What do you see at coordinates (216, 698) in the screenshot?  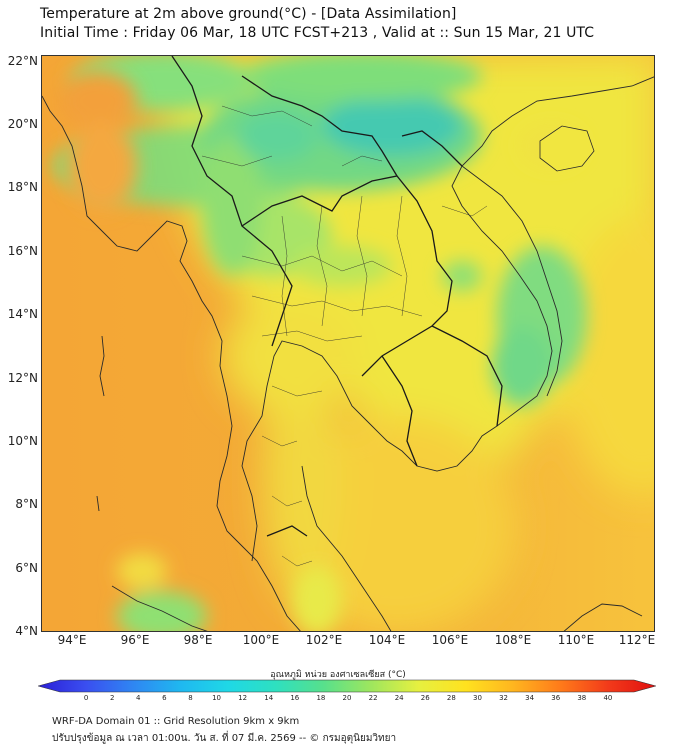 I see `colorbar-tick-label: 10` at bounding box center [216, 698].